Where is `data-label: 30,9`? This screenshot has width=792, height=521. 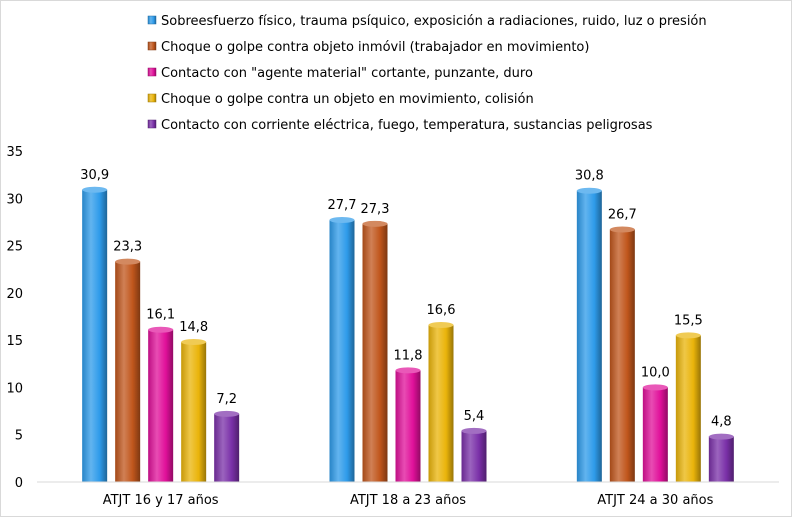
data-label: 30,9 is located at coordinates (94, 175).